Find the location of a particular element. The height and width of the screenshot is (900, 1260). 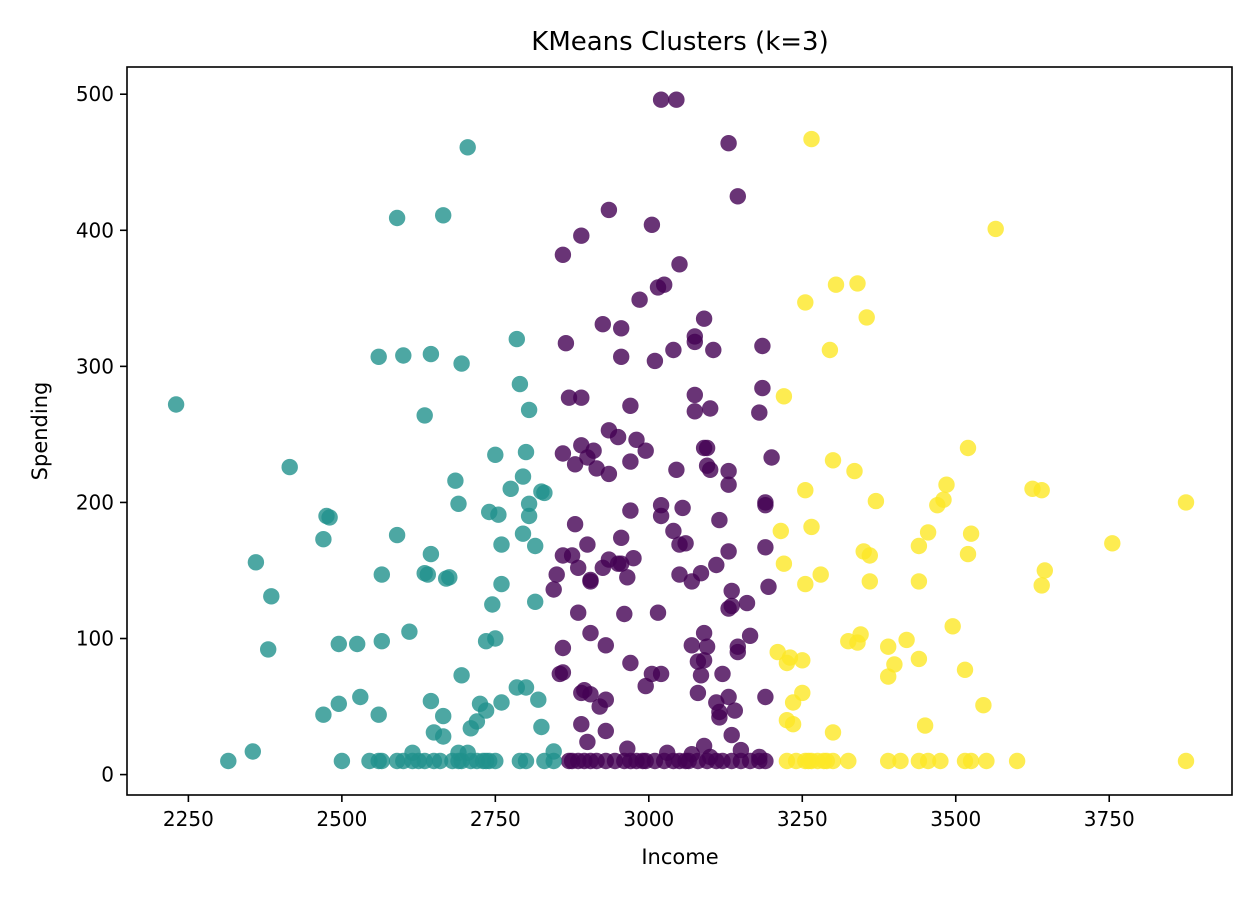

y-tick-label: 300 is located at coordinates (95, 366).